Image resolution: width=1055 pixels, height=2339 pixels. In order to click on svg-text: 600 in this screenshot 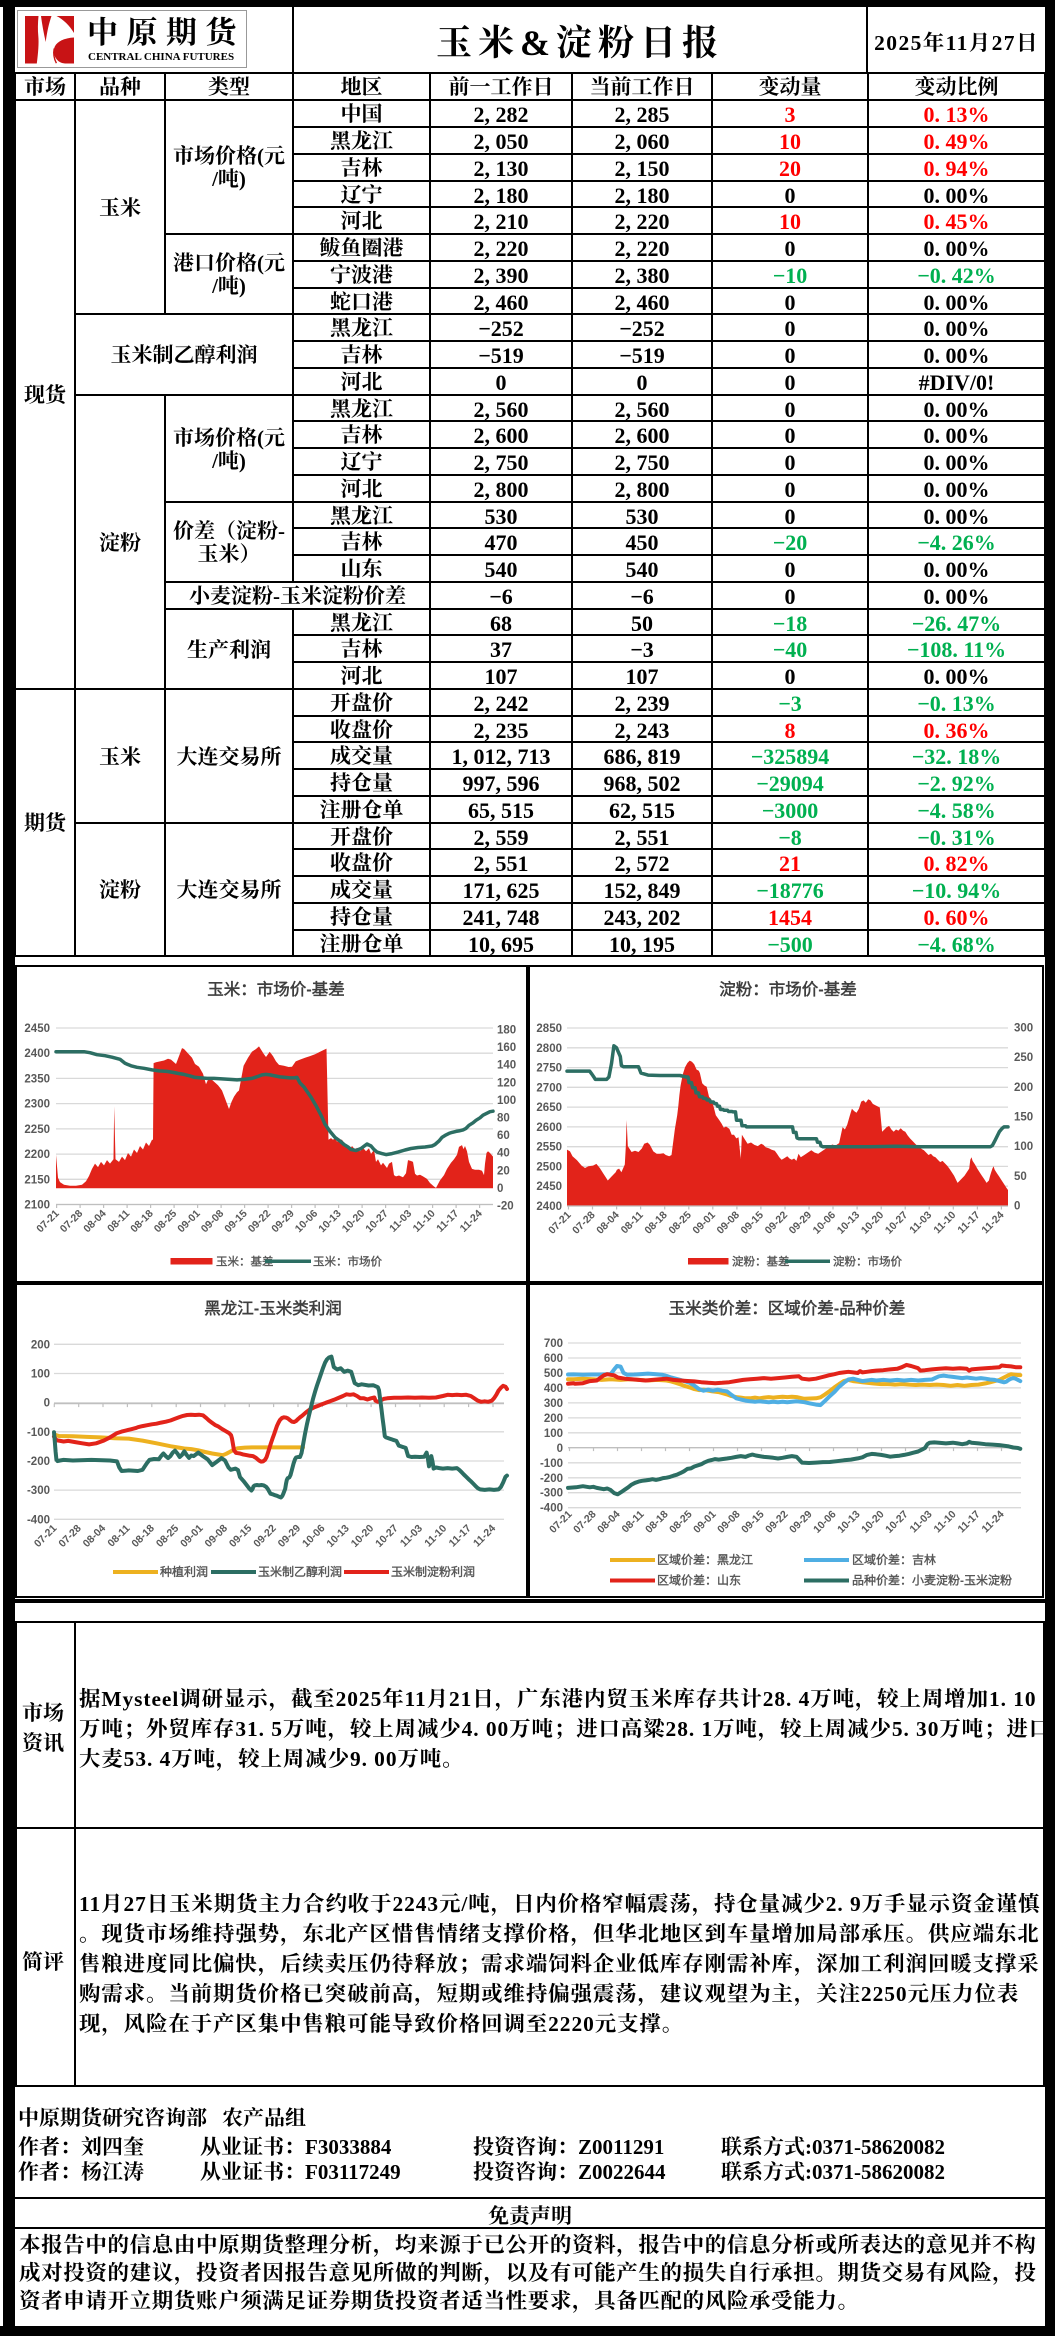, I will do `click(553, 1359)`.